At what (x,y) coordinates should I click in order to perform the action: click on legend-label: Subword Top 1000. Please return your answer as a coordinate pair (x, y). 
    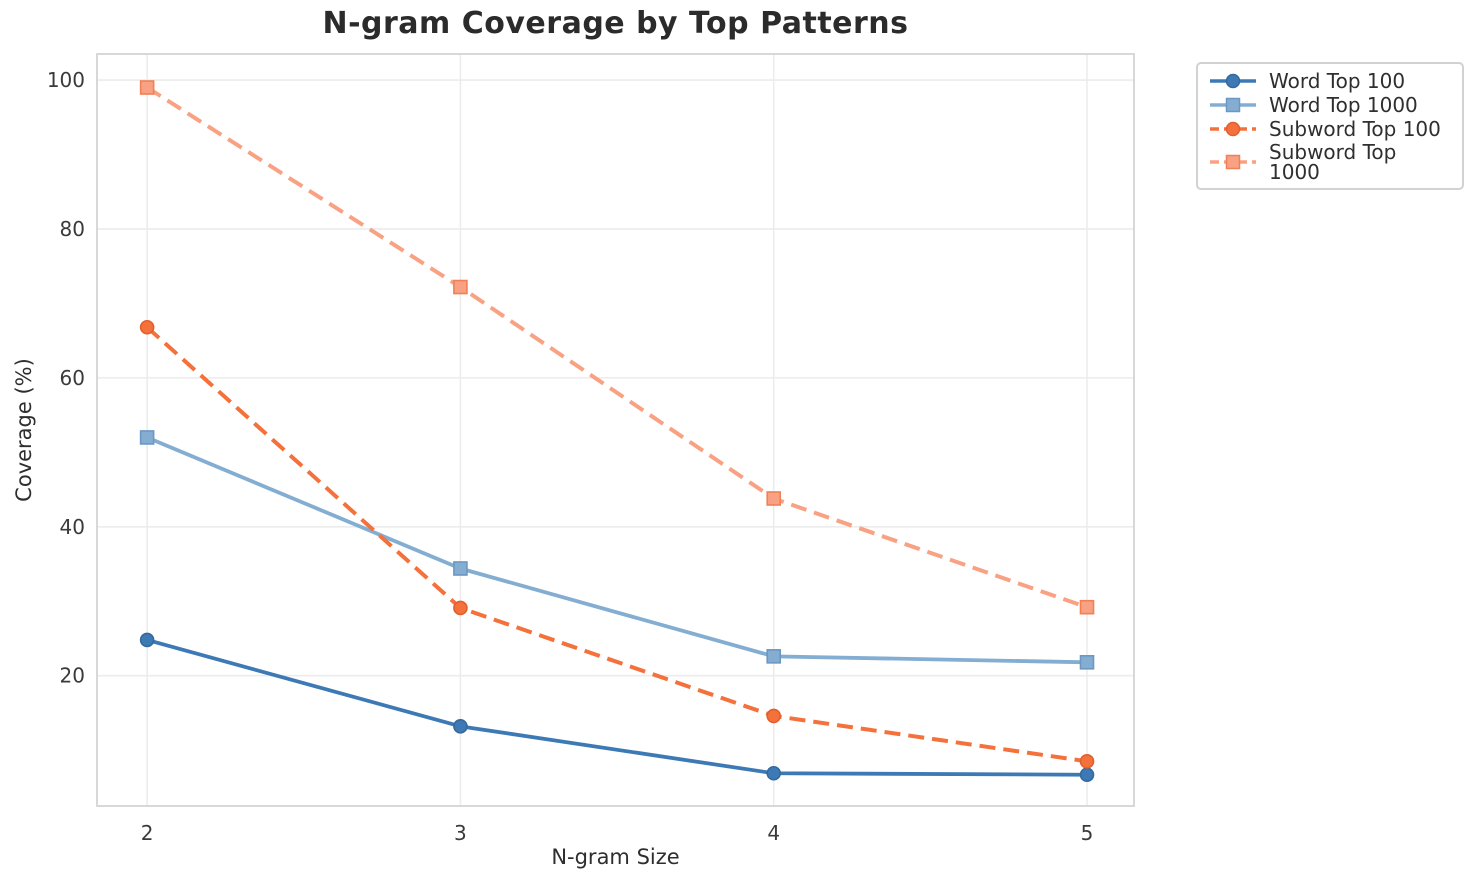
    Looking at the image, I should click on (1333, 162).